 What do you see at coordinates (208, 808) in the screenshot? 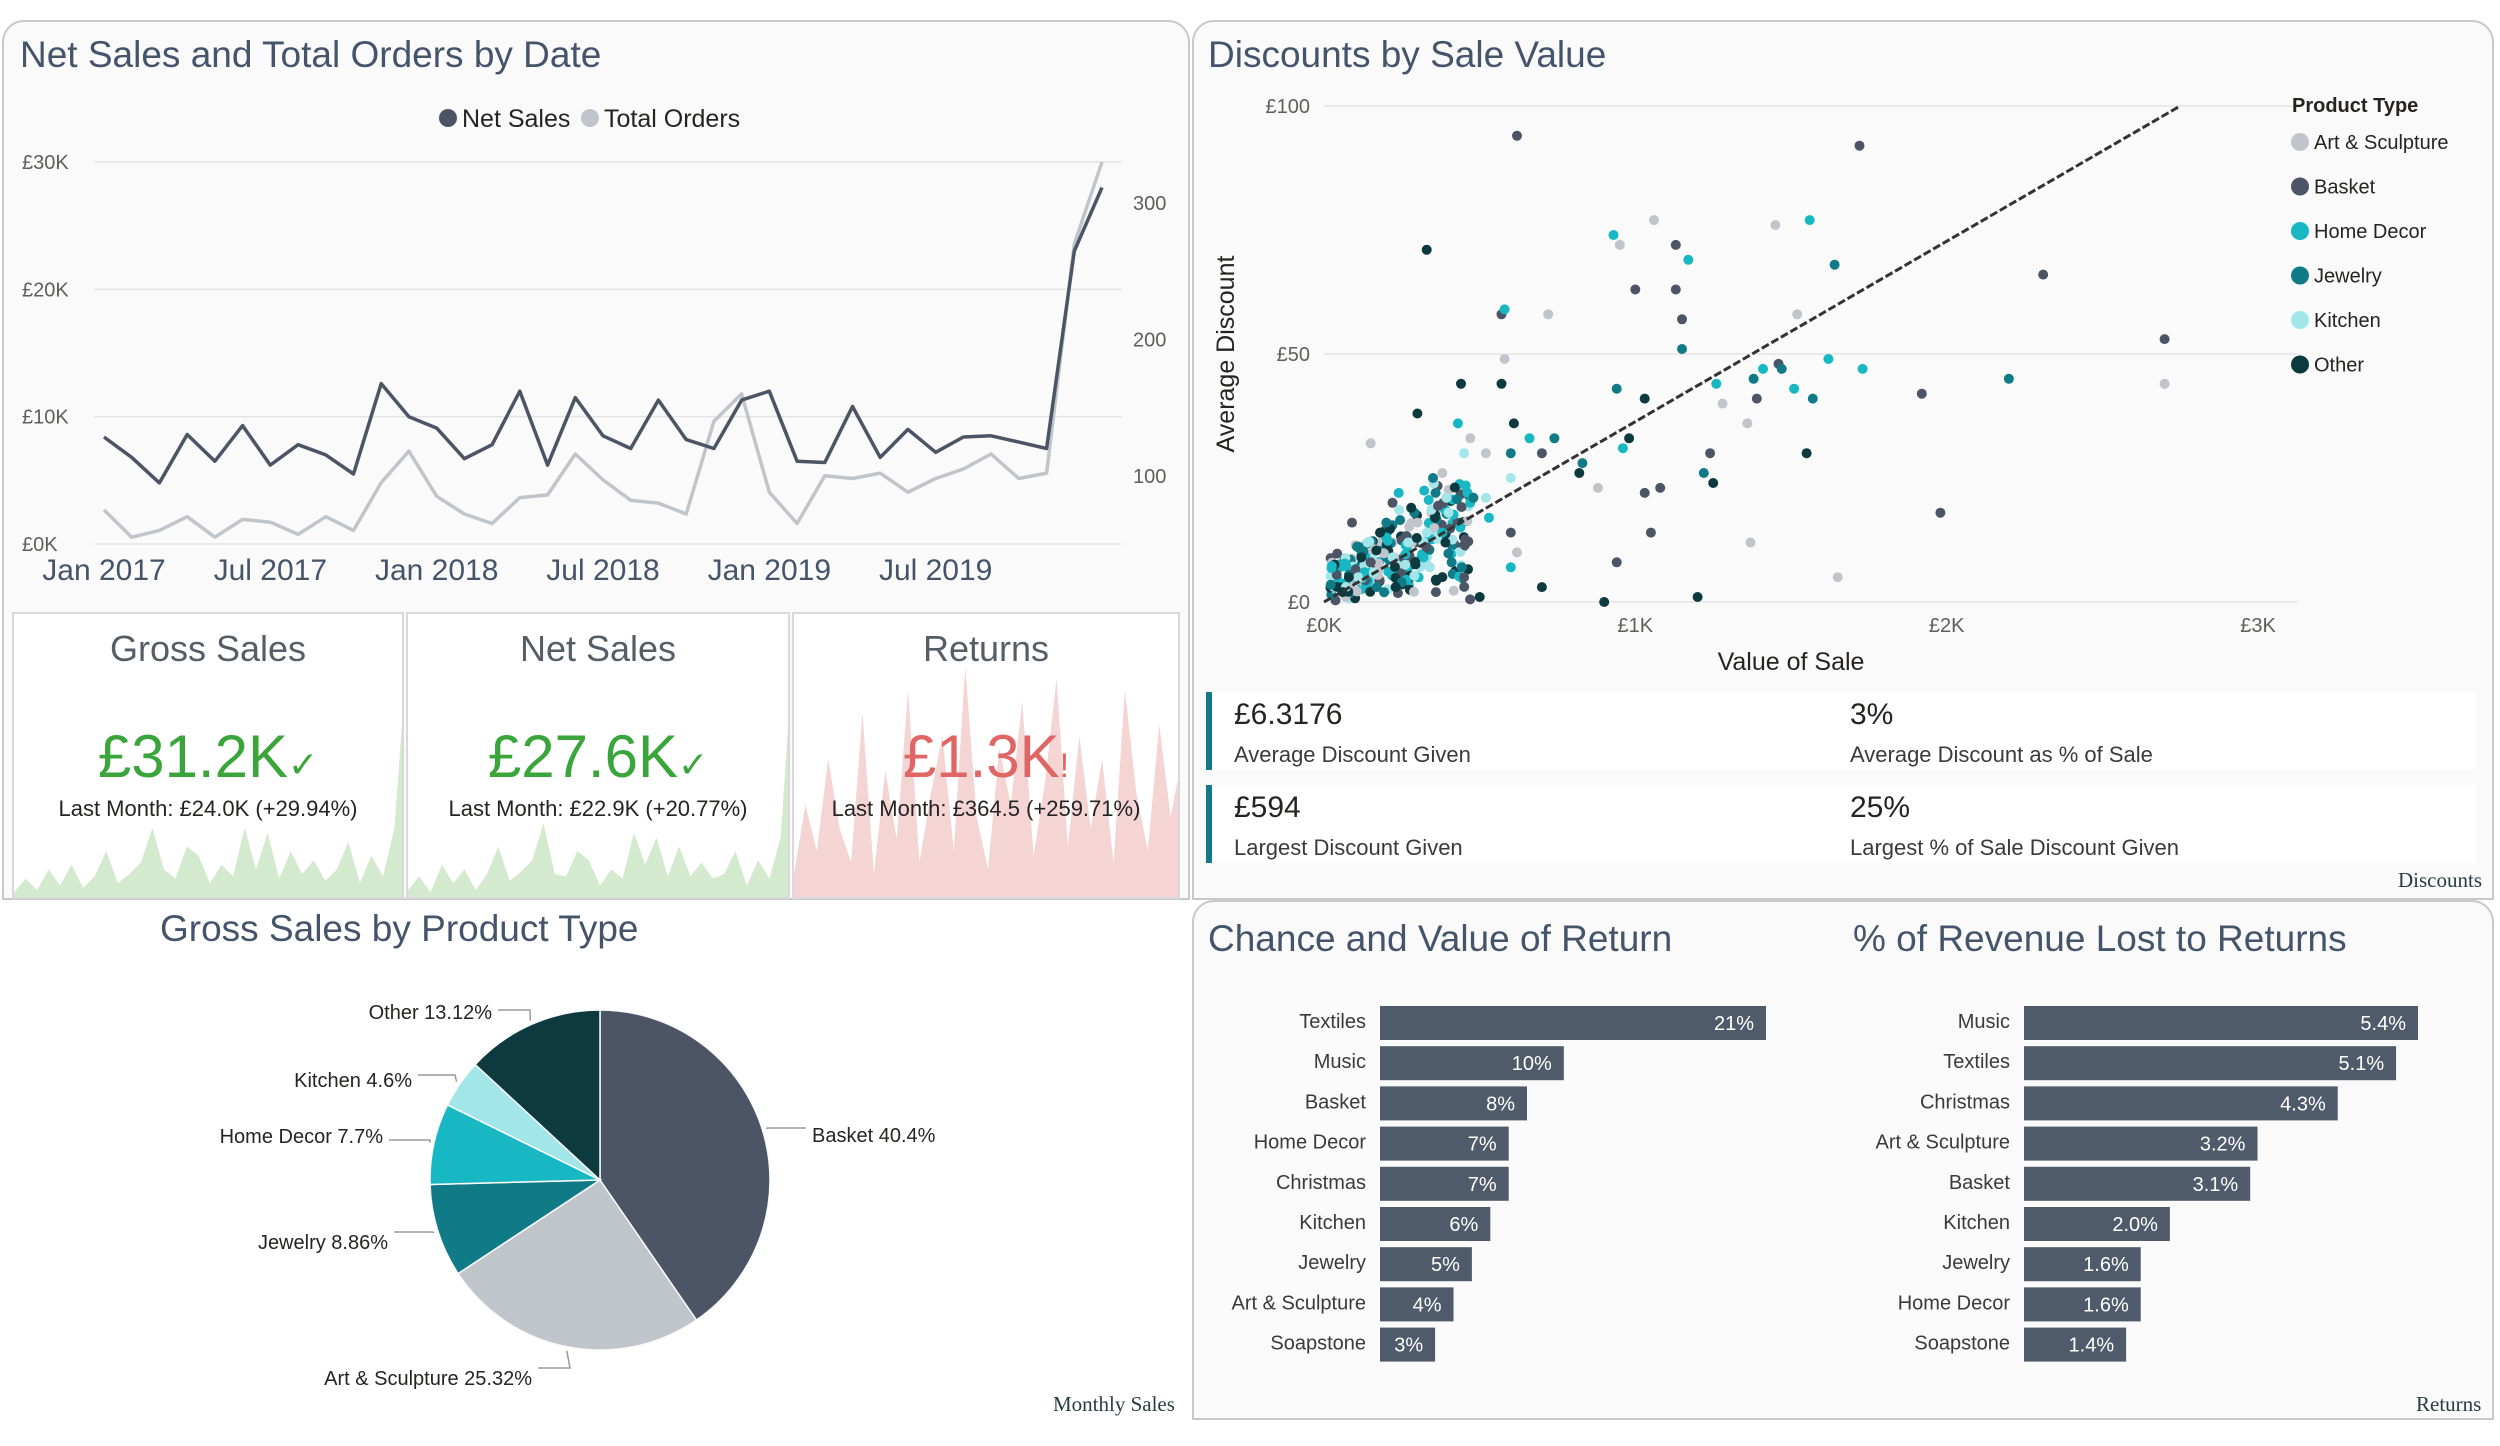
I see `gross-sales-comparison: Last Month: £24.0K (+29.94%)` at bounding box center [208, 808].